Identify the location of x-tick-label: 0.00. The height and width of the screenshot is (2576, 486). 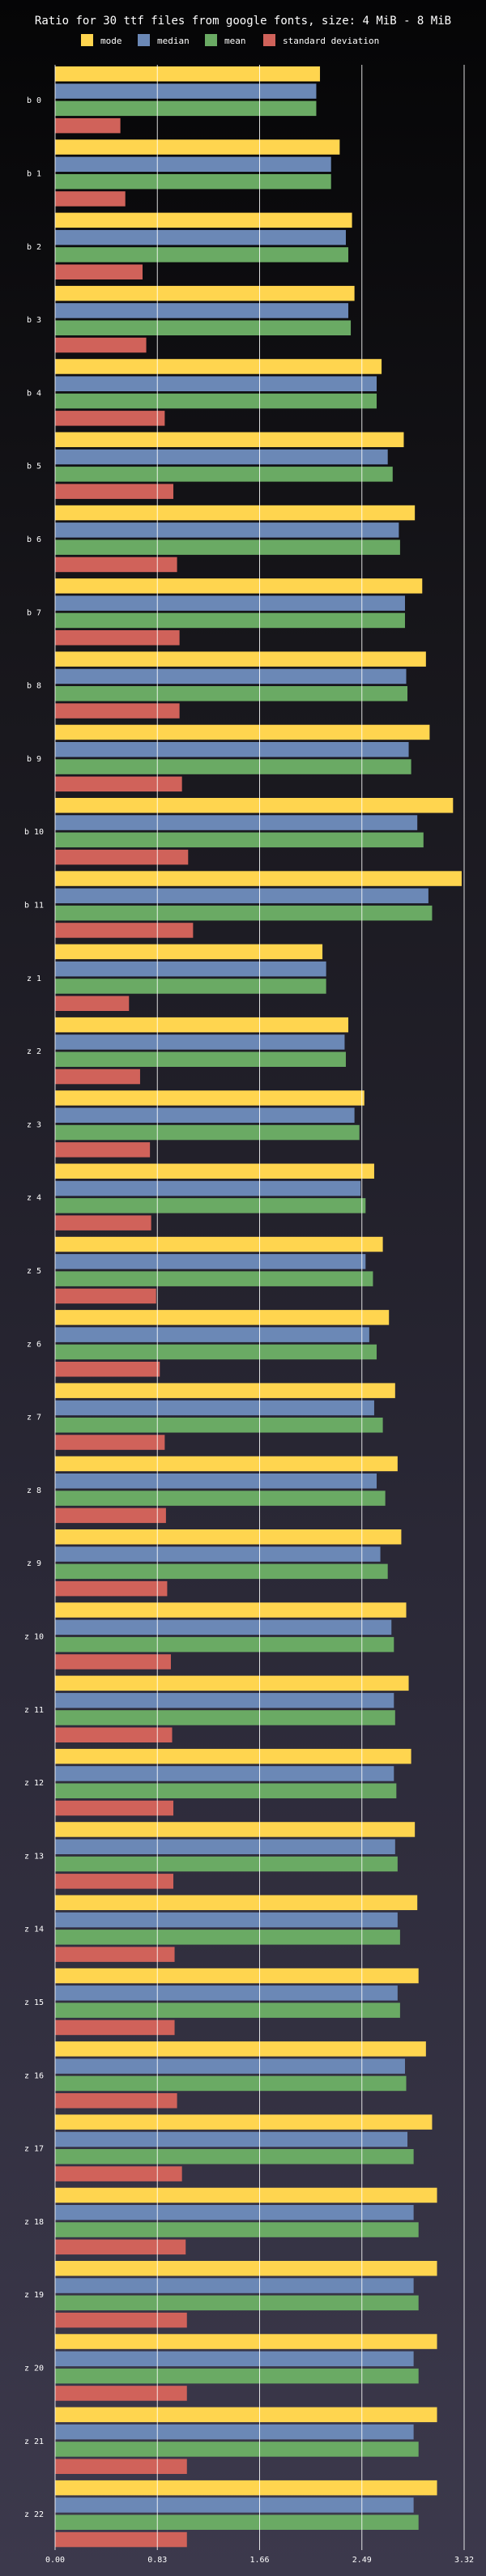
(55, 2561).